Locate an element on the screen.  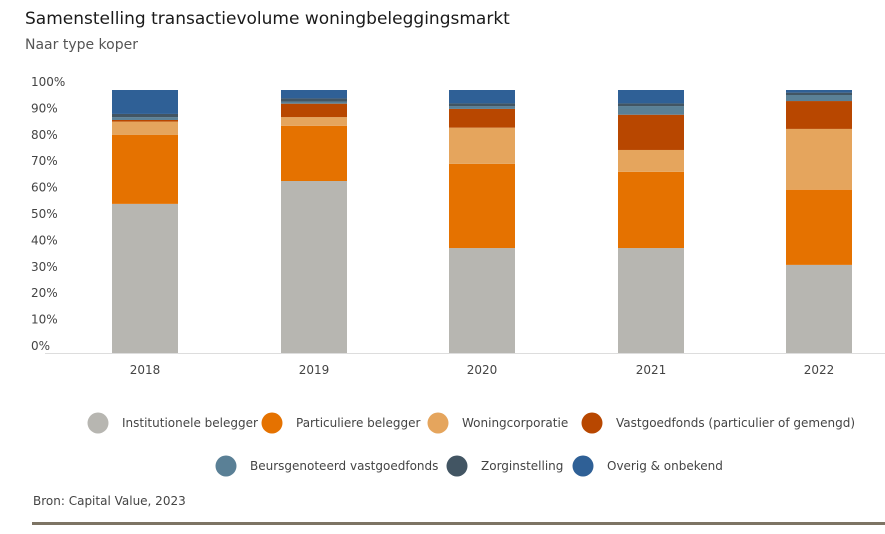
y-tick-label: 100% is located at coordinates (48, 82).